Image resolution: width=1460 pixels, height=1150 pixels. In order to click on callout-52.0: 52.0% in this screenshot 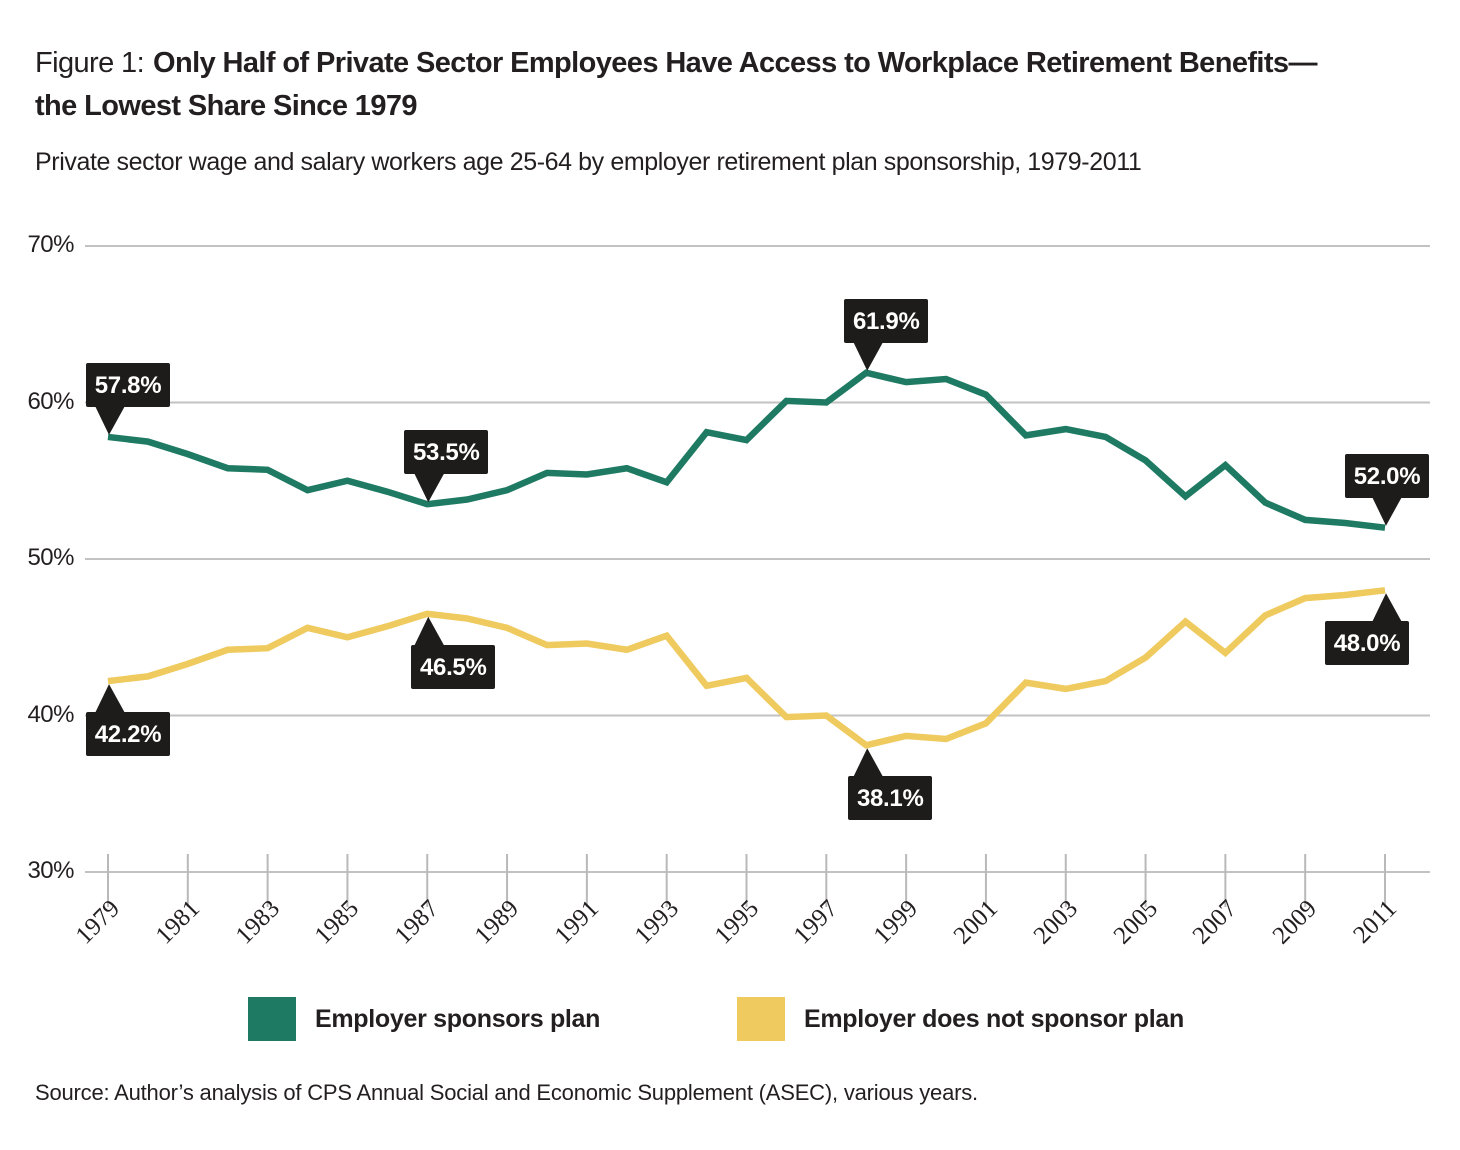, I will do `click(1387, 475)`.